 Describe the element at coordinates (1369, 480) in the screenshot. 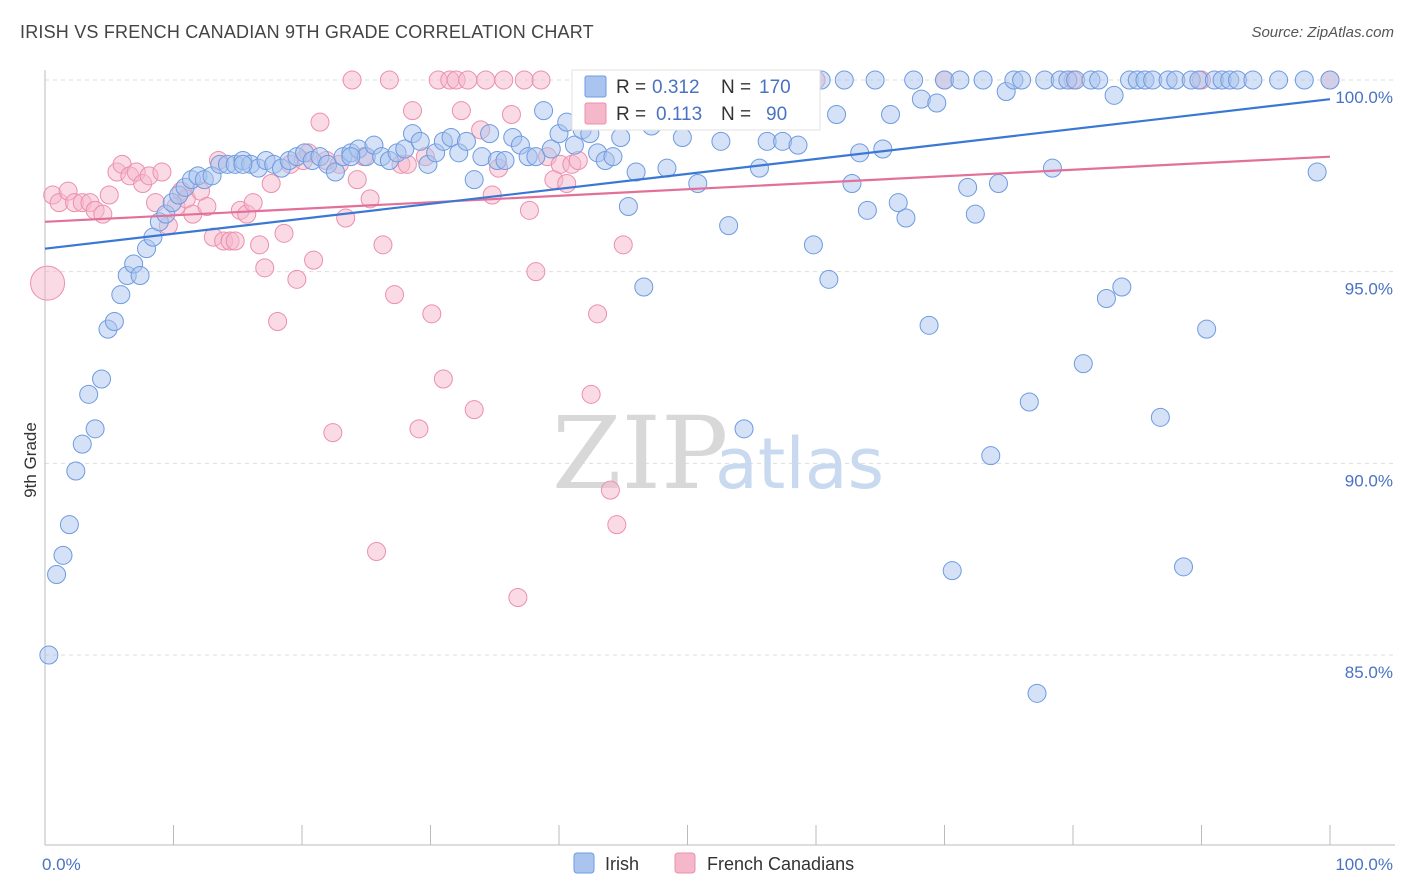

I see `y-tick-label: 90.0%` at that location.